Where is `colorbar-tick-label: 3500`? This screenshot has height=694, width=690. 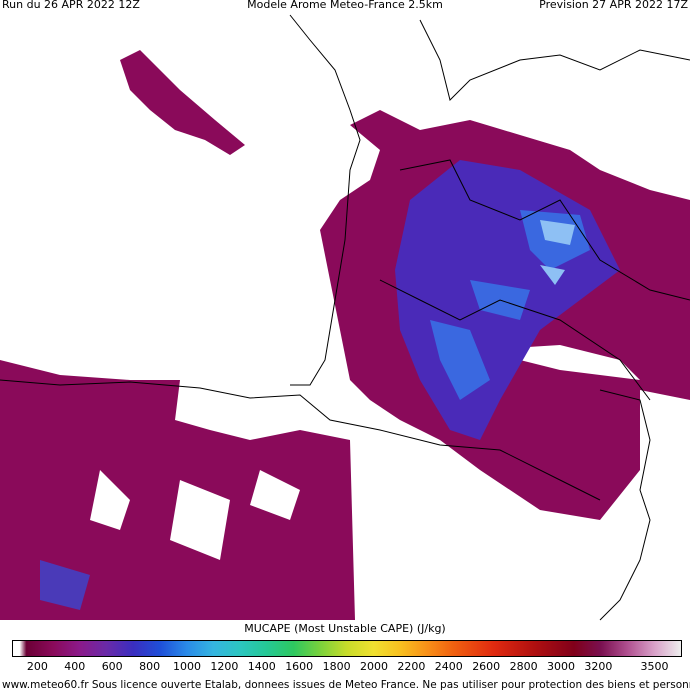 colorbar-tick-label: 3500 is located at coordinates (655, 666).